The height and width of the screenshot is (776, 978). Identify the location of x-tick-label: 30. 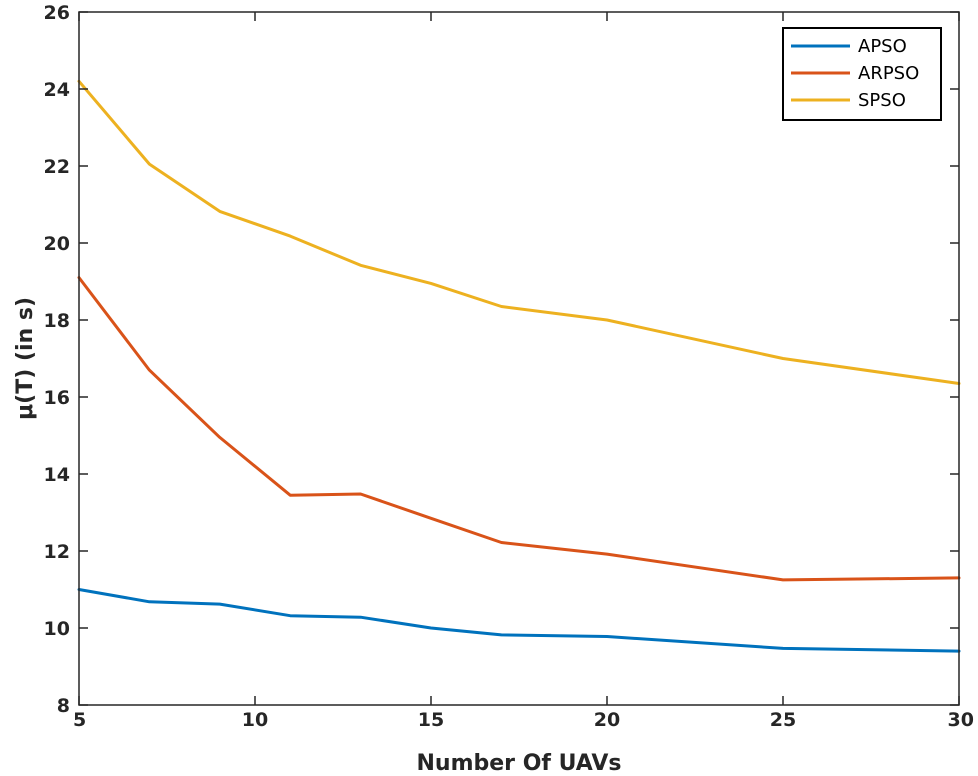
(961, 720).